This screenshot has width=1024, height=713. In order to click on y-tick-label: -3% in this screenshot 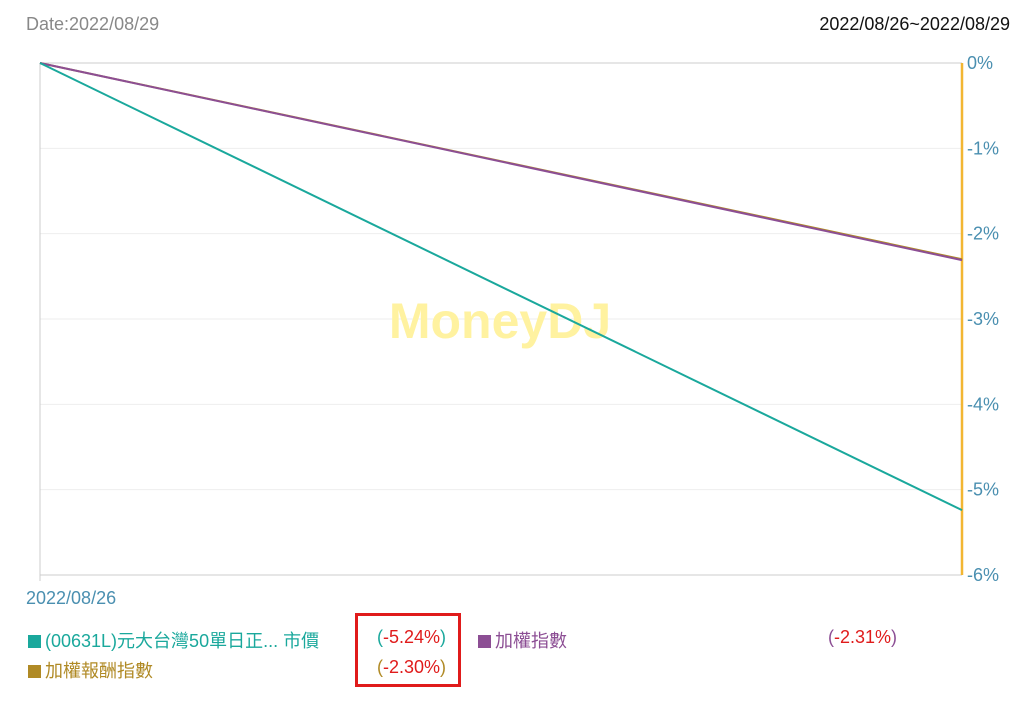, I will do `click(983, 319)`.